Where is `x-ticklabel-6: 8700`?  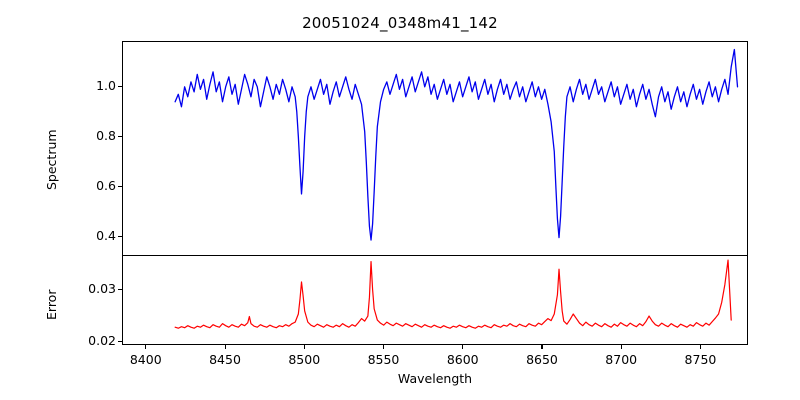 x-ticklabel-6: 8700 is located at coordinates (621, 359).